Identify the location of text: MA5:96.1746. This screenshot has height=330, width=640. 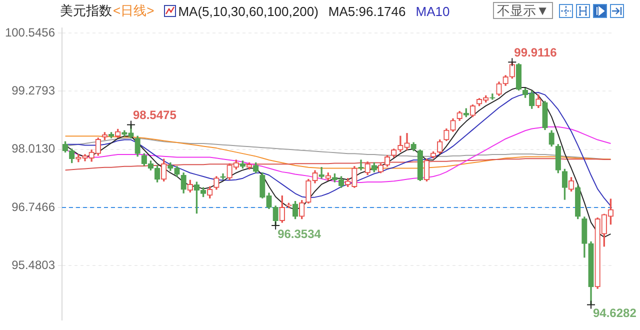
(367, 11).